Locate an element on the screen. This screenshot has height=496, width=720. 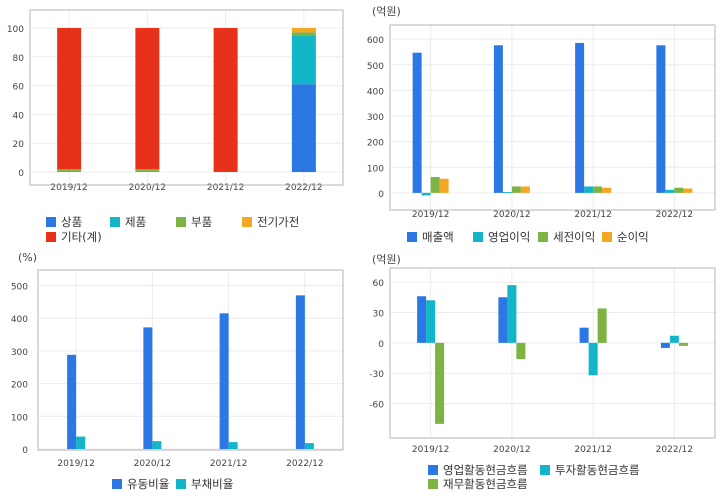
ratio-y-tick-label: 300 is located at coordinates (19, 353).